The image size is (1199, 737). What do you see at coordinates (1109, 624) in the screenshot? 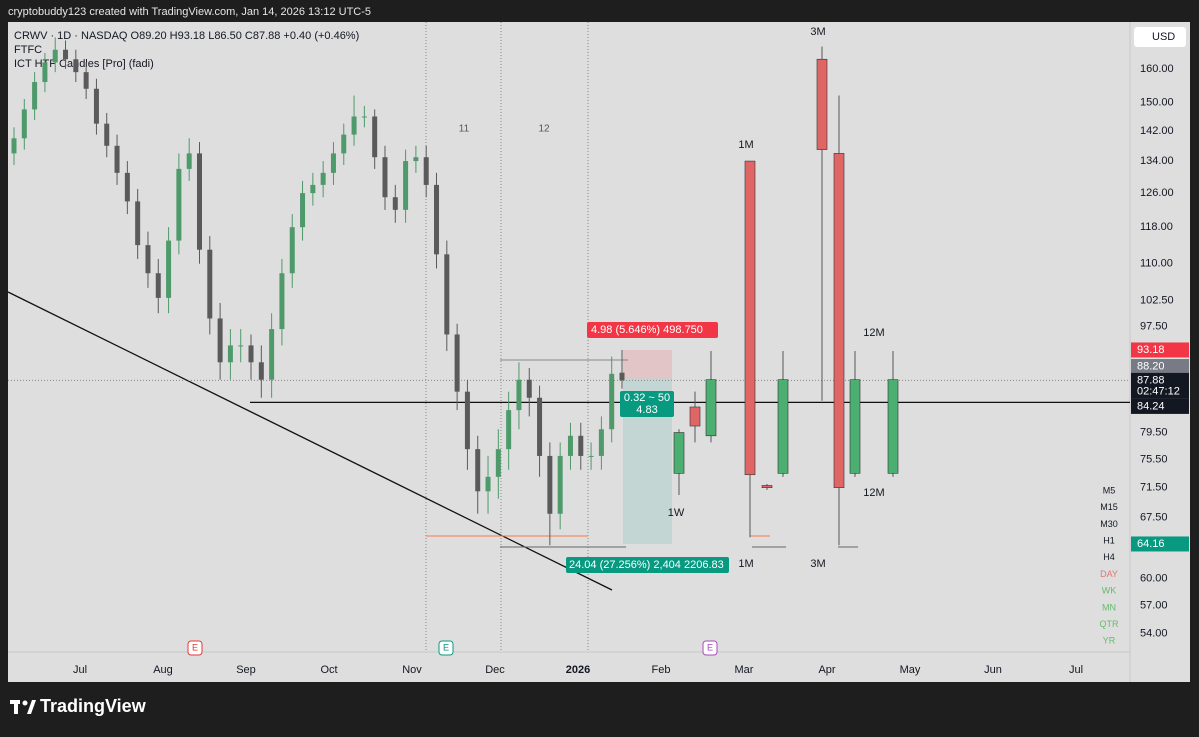
I see `timeframe: QTR` at bounding box center [1109, 624].